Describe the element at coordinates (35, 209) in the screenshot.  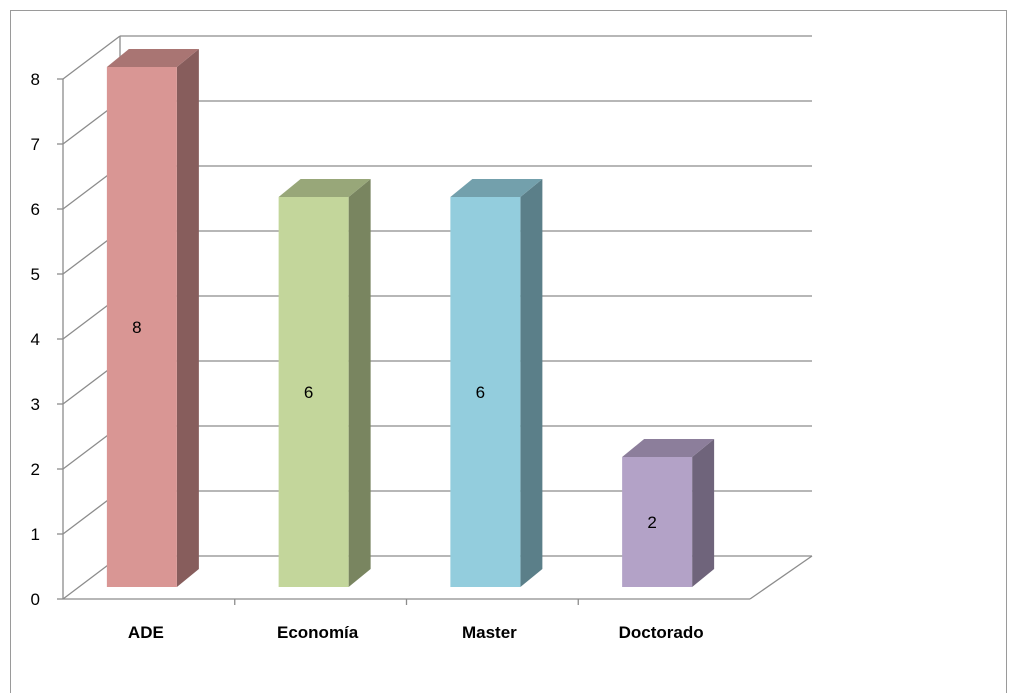
I see `y-tick-label: 6` at that location.